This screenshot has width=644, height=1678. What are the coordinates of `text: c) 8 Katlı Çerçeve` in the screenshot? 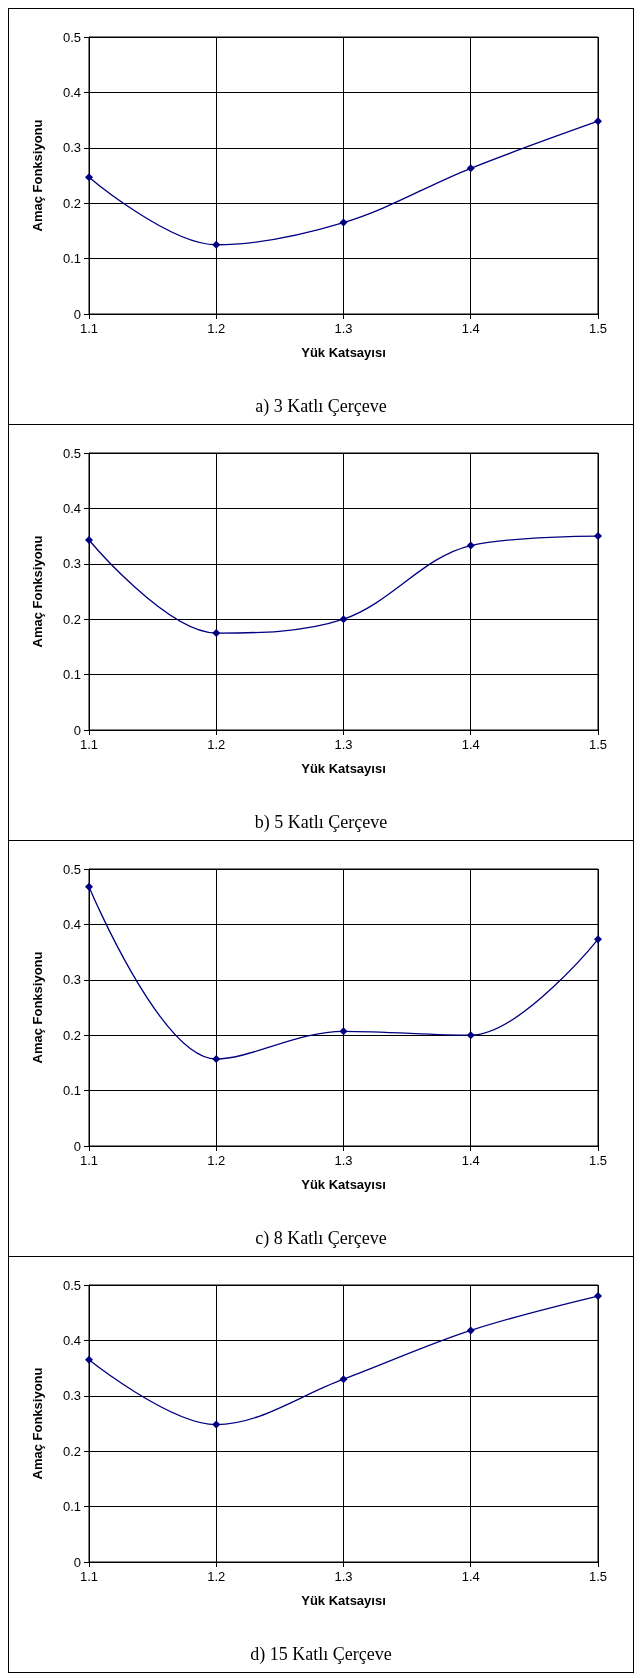 It's located at (321, 1238).